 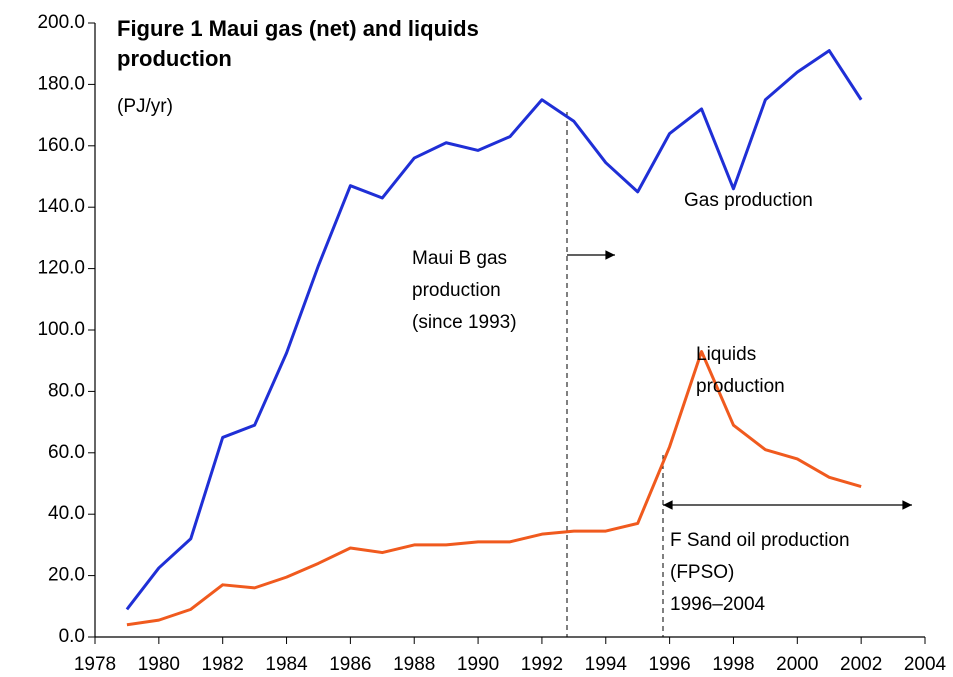 What do you see at coordinates (66, 390) in the screenshot?
I see `y-tick-label: 80.0` at bounding box center [66, 390].